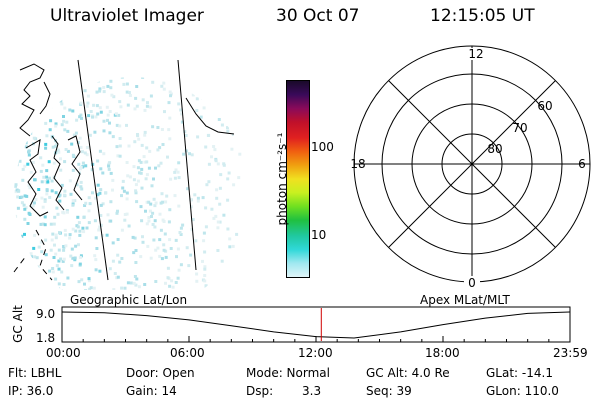 This screenshot has width=600, height=400. Describe the element at coordinates (18, 324) in the screenshot. I see `timeline-ylabel: GC Alt` at that location.